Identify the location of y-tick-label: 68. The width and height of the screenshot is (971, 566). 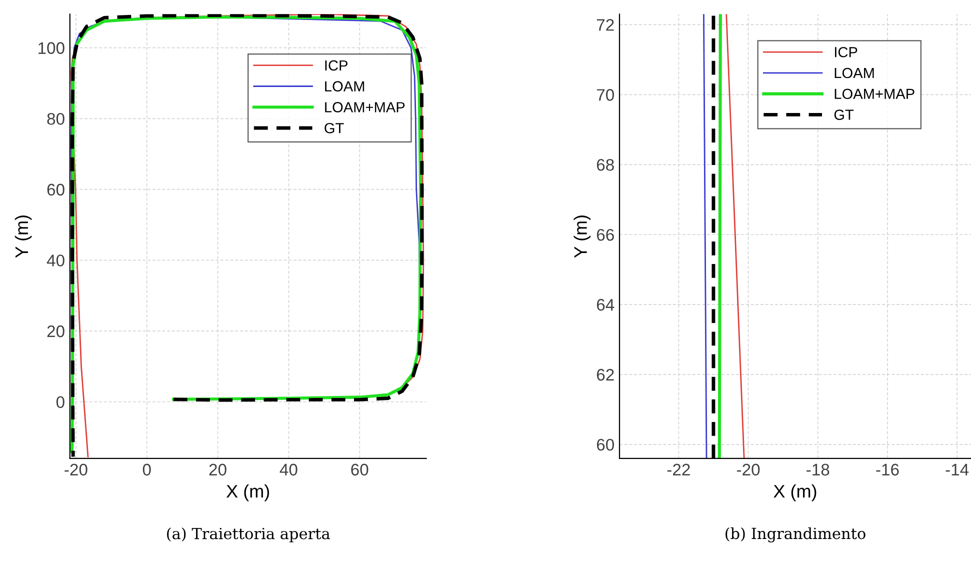
(605, 164).